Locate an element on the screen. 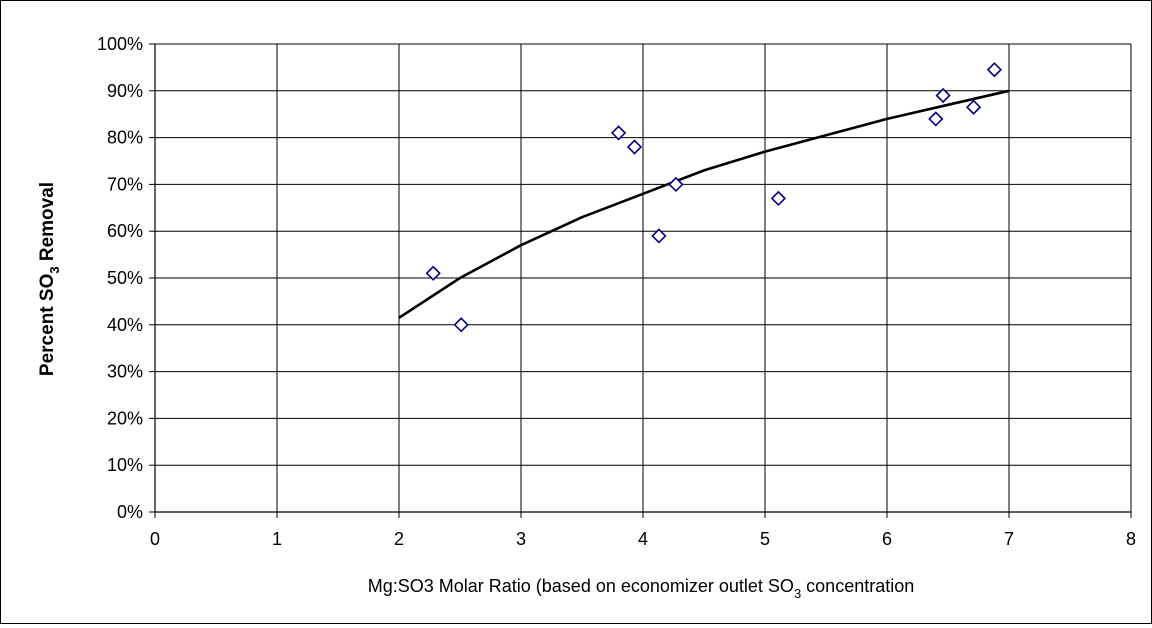 This screenshot has width=1152, height=628. y-tick-label: 30% is located at coordinates (125, 372).